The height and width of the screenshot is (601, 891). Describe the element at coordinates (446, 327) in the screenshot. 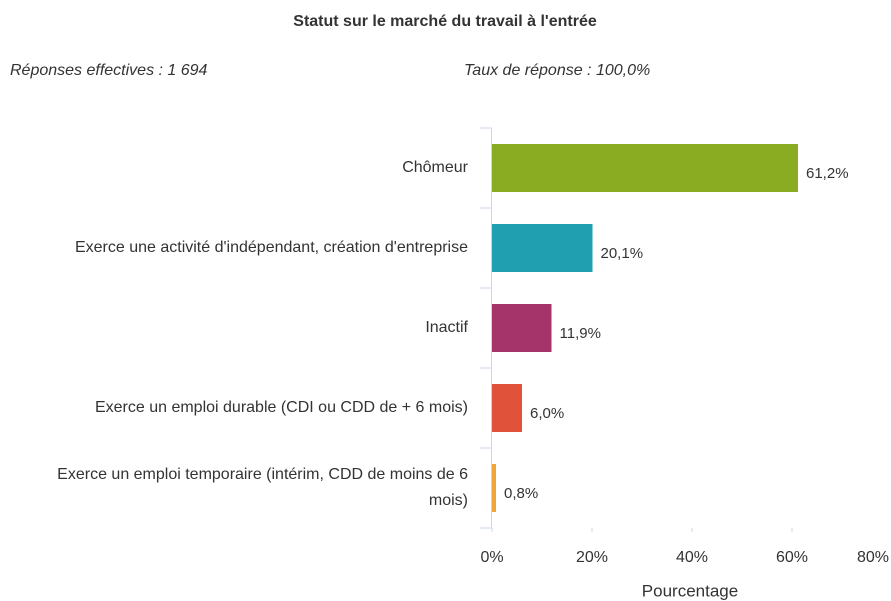

I see `category-label: Inactif` at that location.